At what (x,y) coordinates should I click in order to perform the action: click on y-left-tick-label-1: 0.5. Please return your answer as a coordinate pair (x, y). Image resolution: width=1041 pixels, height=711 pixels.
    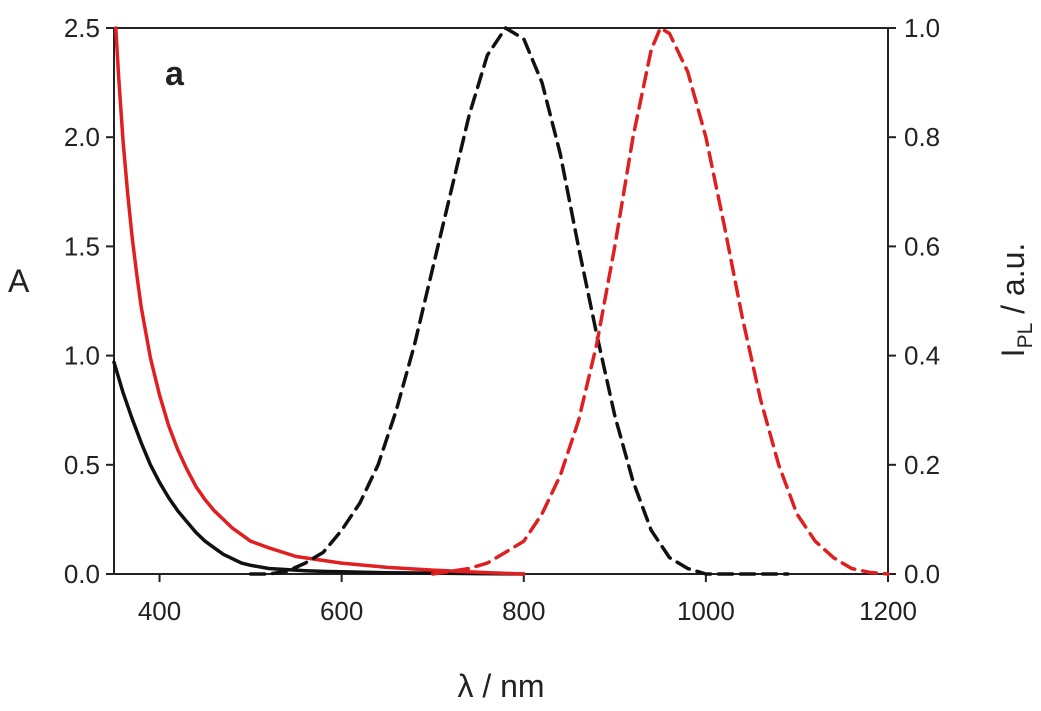
    Looking at the image, I should click on (82, 465).